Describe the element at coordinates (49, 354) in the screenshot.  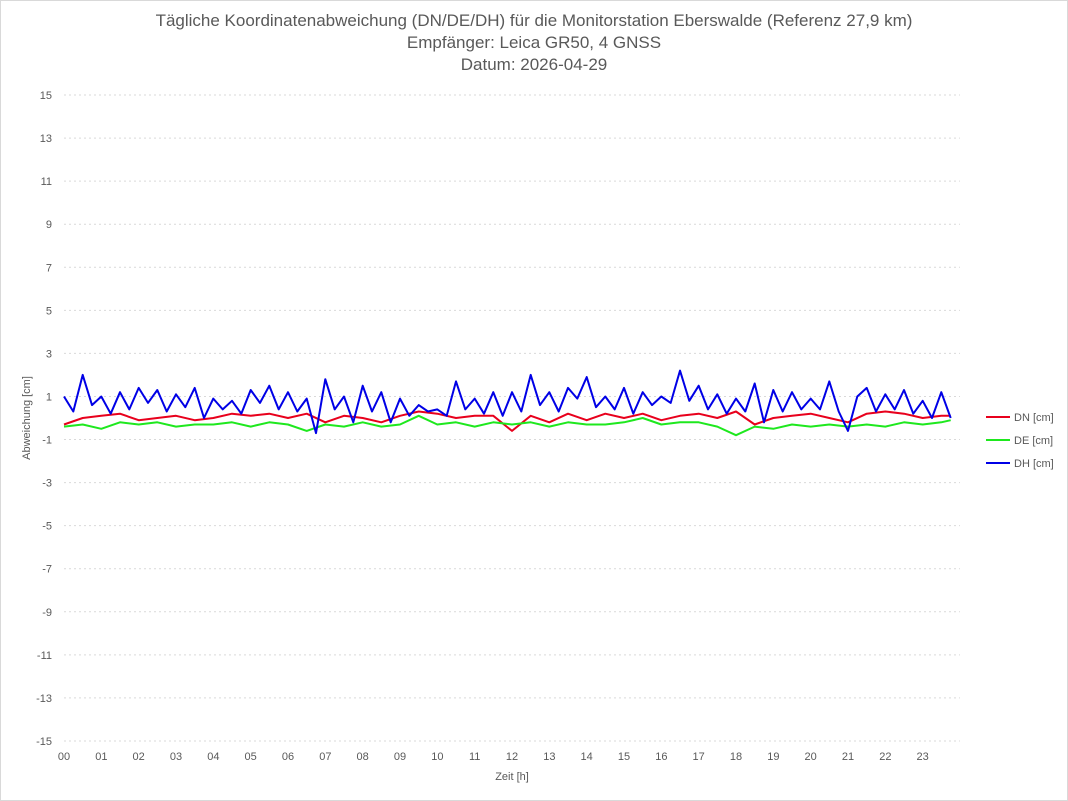
I see `y-tick-label: 3` at that location.